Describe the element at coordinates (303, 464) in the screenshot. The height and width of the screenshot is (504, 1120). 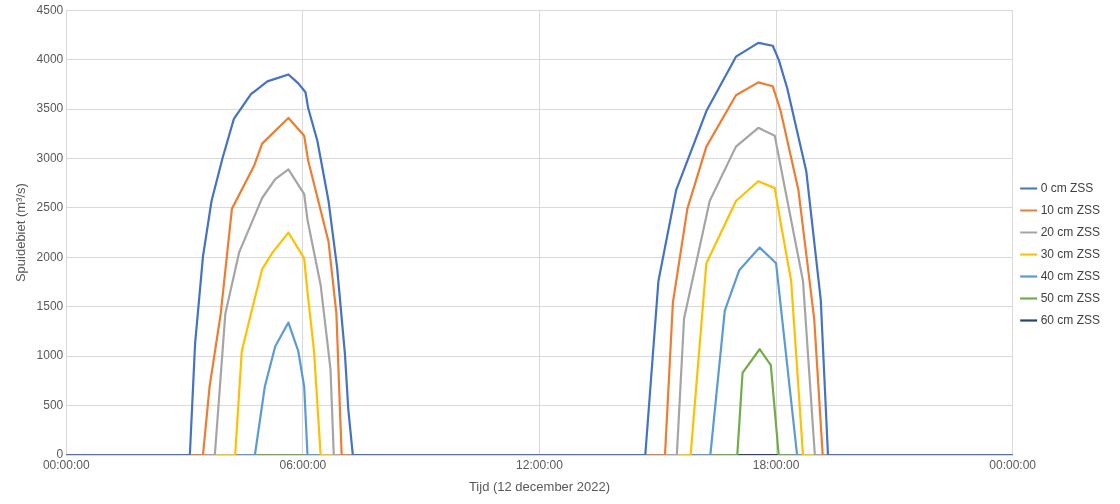
I see `x-tick-label: 06:00:00` at that location.